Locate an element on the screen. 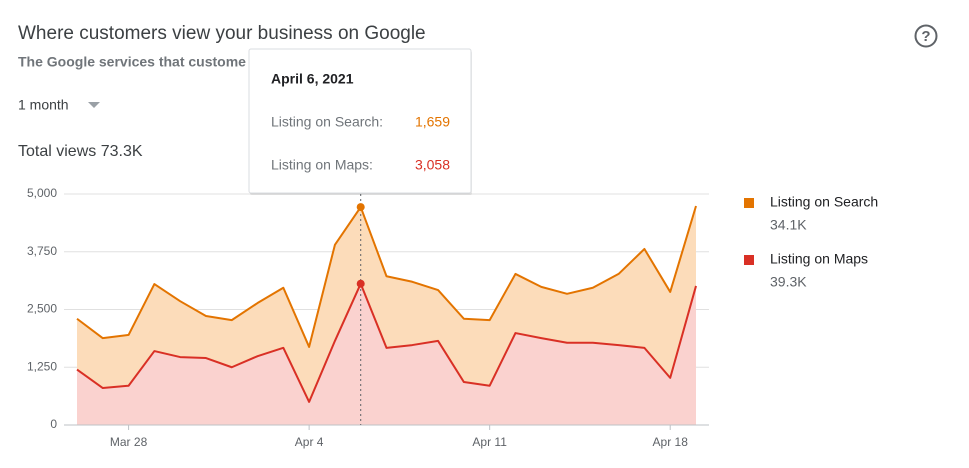 The image size is (969, 468). legend-label: Listing on Maps is located at coordinates (819, 259).